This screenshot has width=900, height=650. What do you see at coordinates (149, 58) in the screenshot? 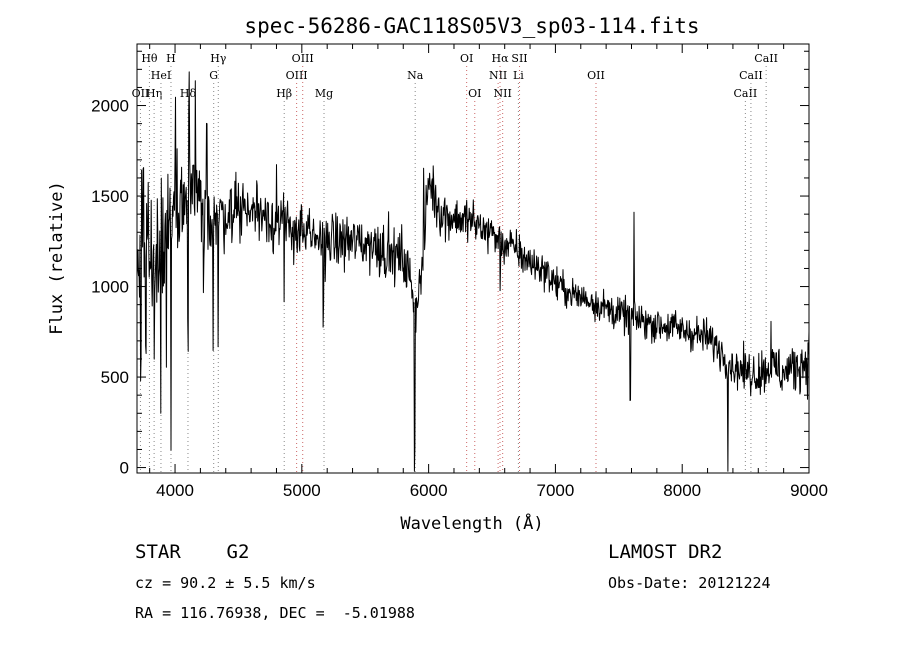
I see `spectral-line-label: Hθ` at bounding box center [149, 58].